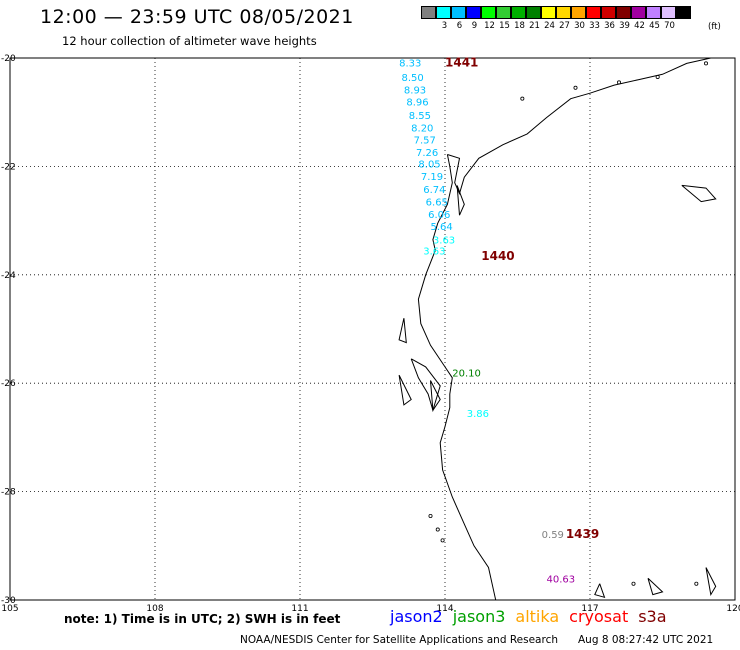 This screenshot has height=650, width=740. I want to click on lat-tick-label: -24, so click(8, 276).